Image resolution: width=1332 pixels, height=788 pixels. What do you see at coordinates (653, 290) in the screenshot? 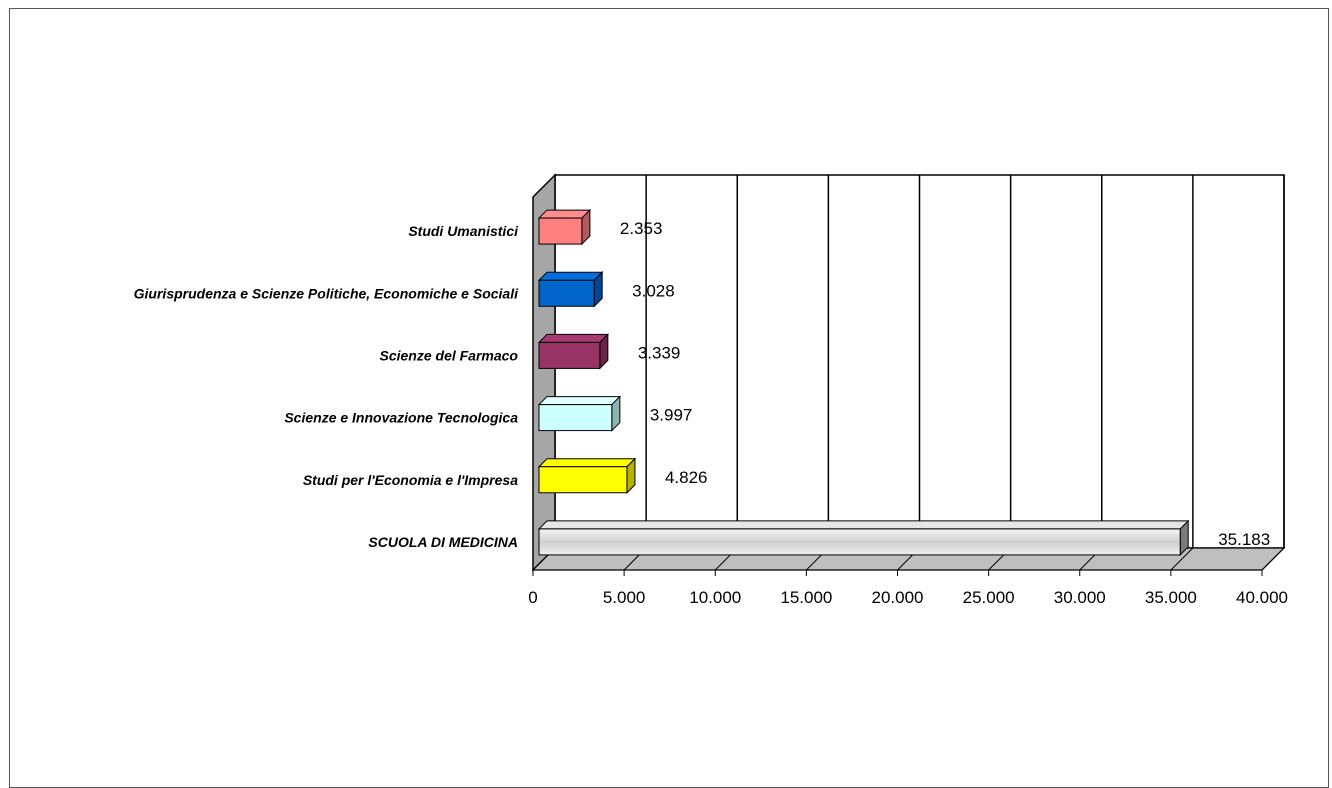
I see `value-label: 3.028` at bounding box center [653, 290].